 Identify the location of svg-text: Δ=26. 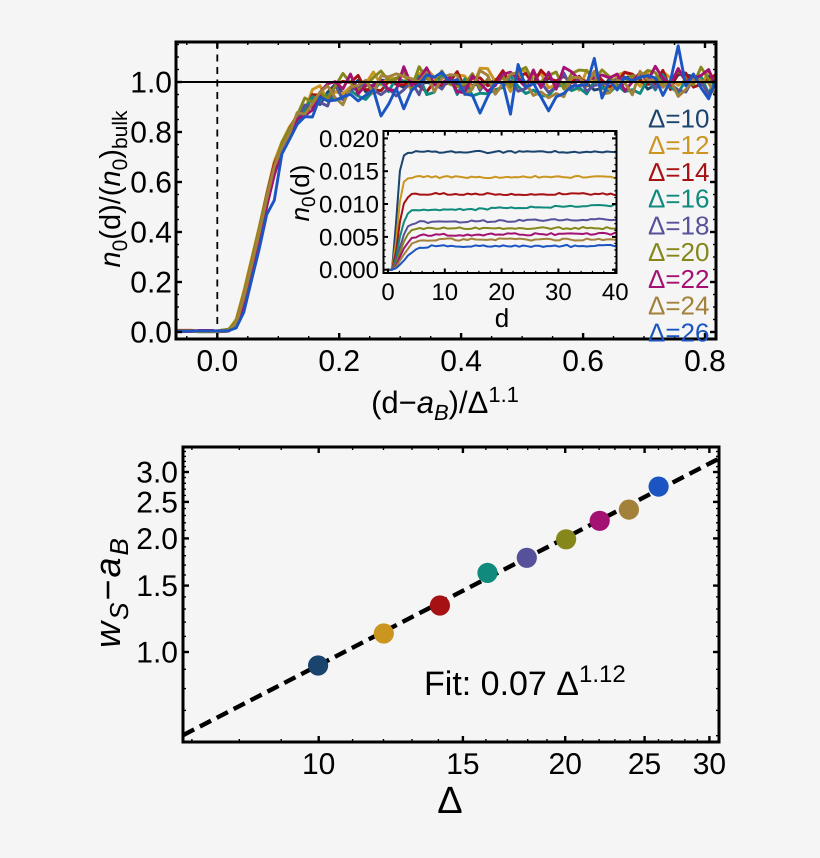
(678, 332).